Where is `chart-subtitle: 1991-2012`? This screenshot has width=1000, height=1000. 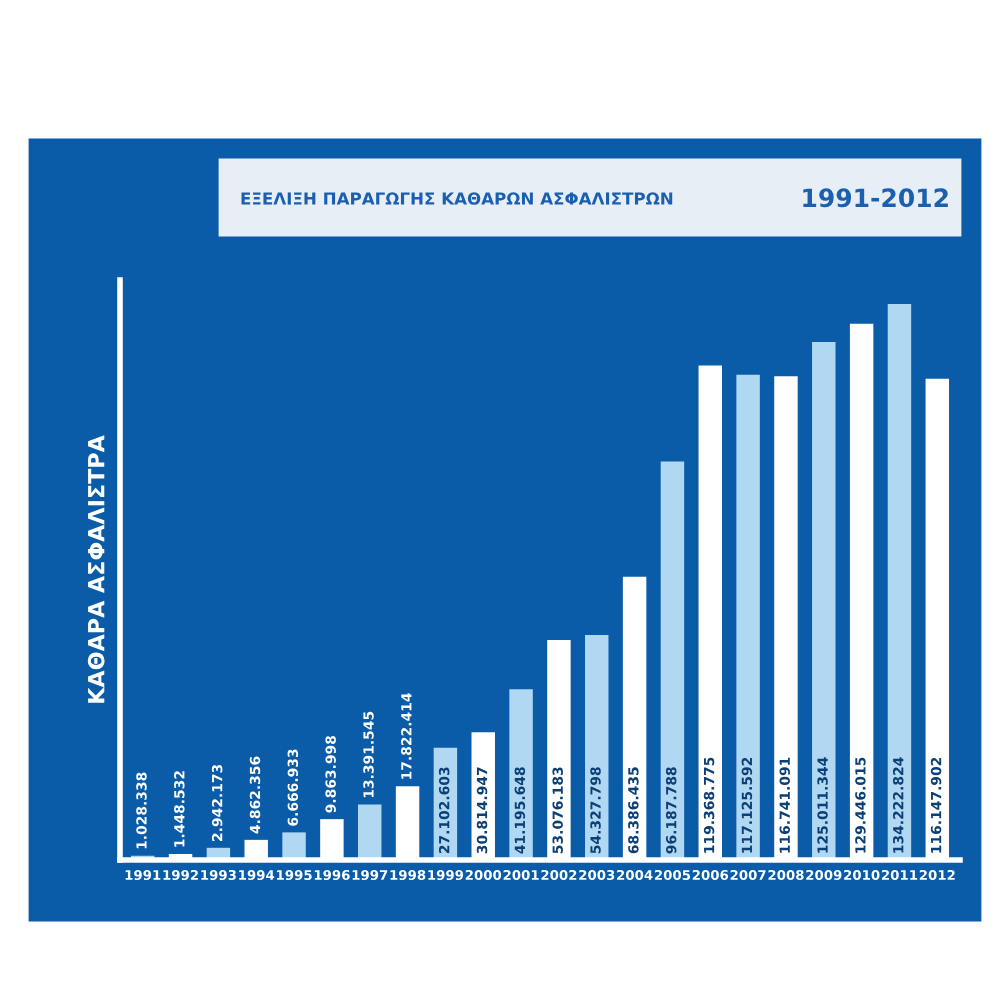 chart-subtitle: 1991-2012 is located at coordinates (875, 198).